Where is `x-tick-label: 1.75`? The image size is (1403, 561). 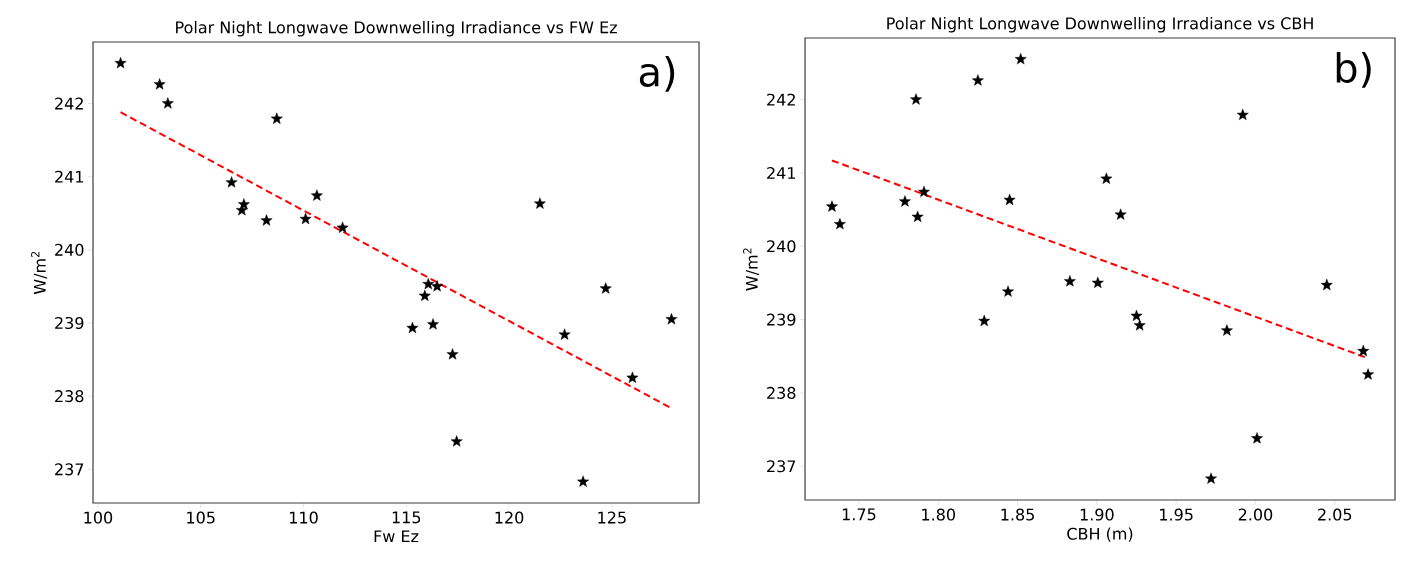 x-tick-label: 1.75 is located at coordinates (859, 514).